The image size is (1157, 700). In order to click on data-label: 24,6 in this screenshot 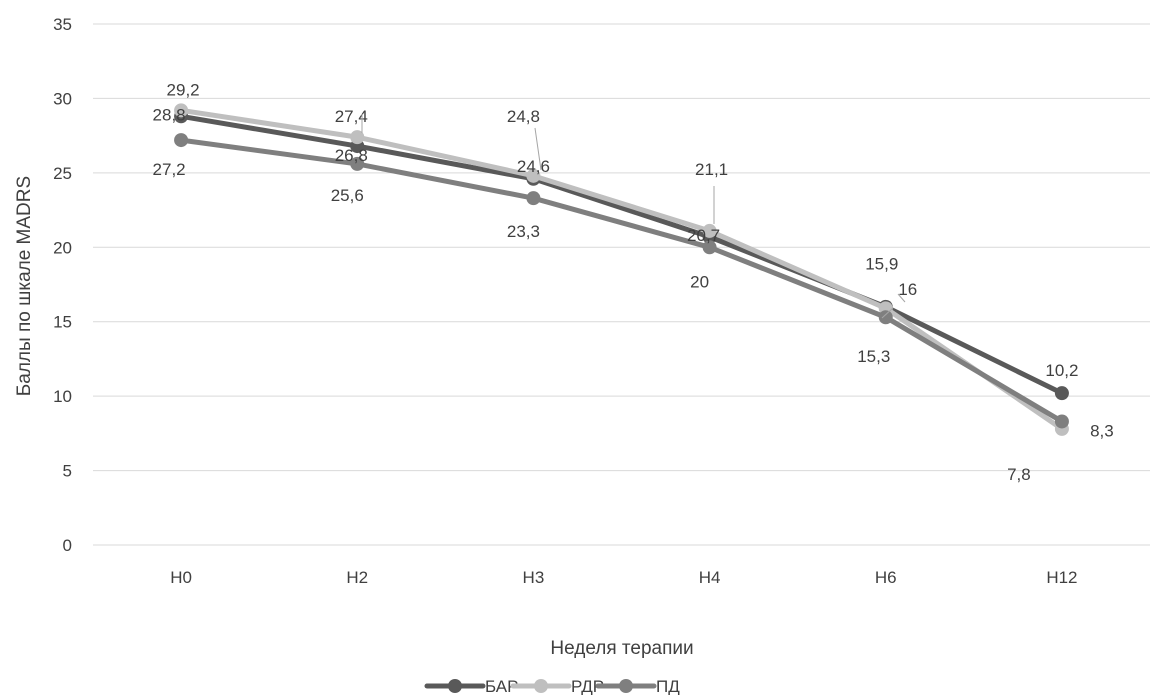, I will do `click(533, 166)`.